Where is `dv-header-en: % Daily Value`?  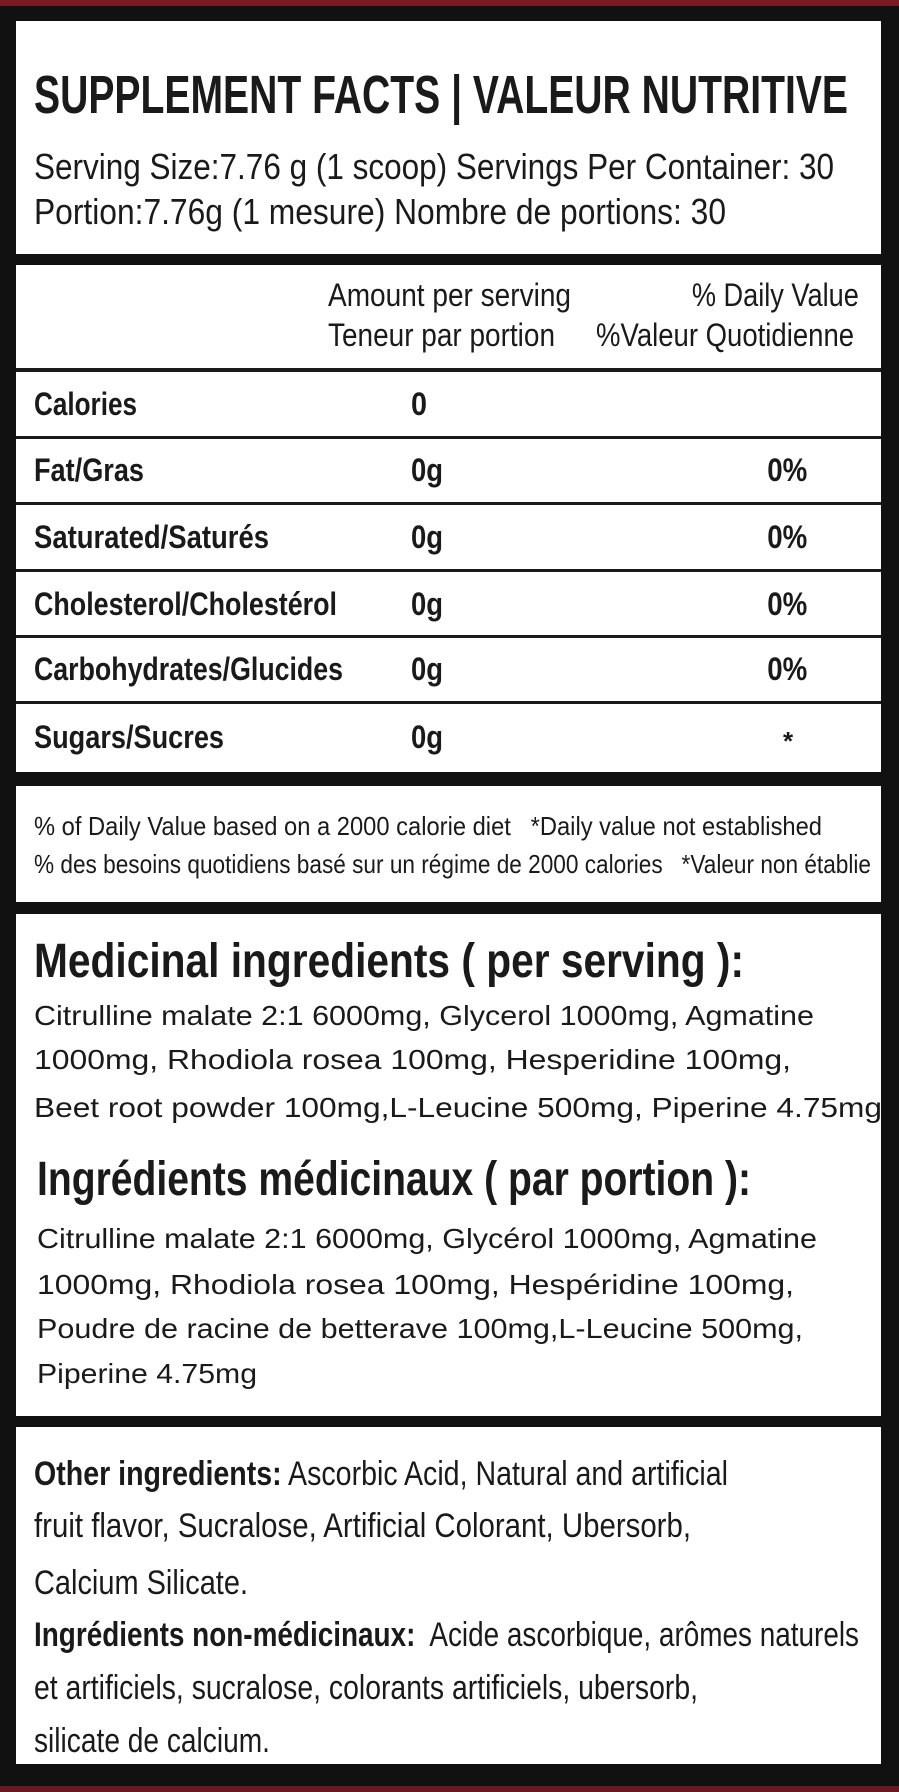
dv-header-en: % Daily Value is located at coordinates (775, 295).